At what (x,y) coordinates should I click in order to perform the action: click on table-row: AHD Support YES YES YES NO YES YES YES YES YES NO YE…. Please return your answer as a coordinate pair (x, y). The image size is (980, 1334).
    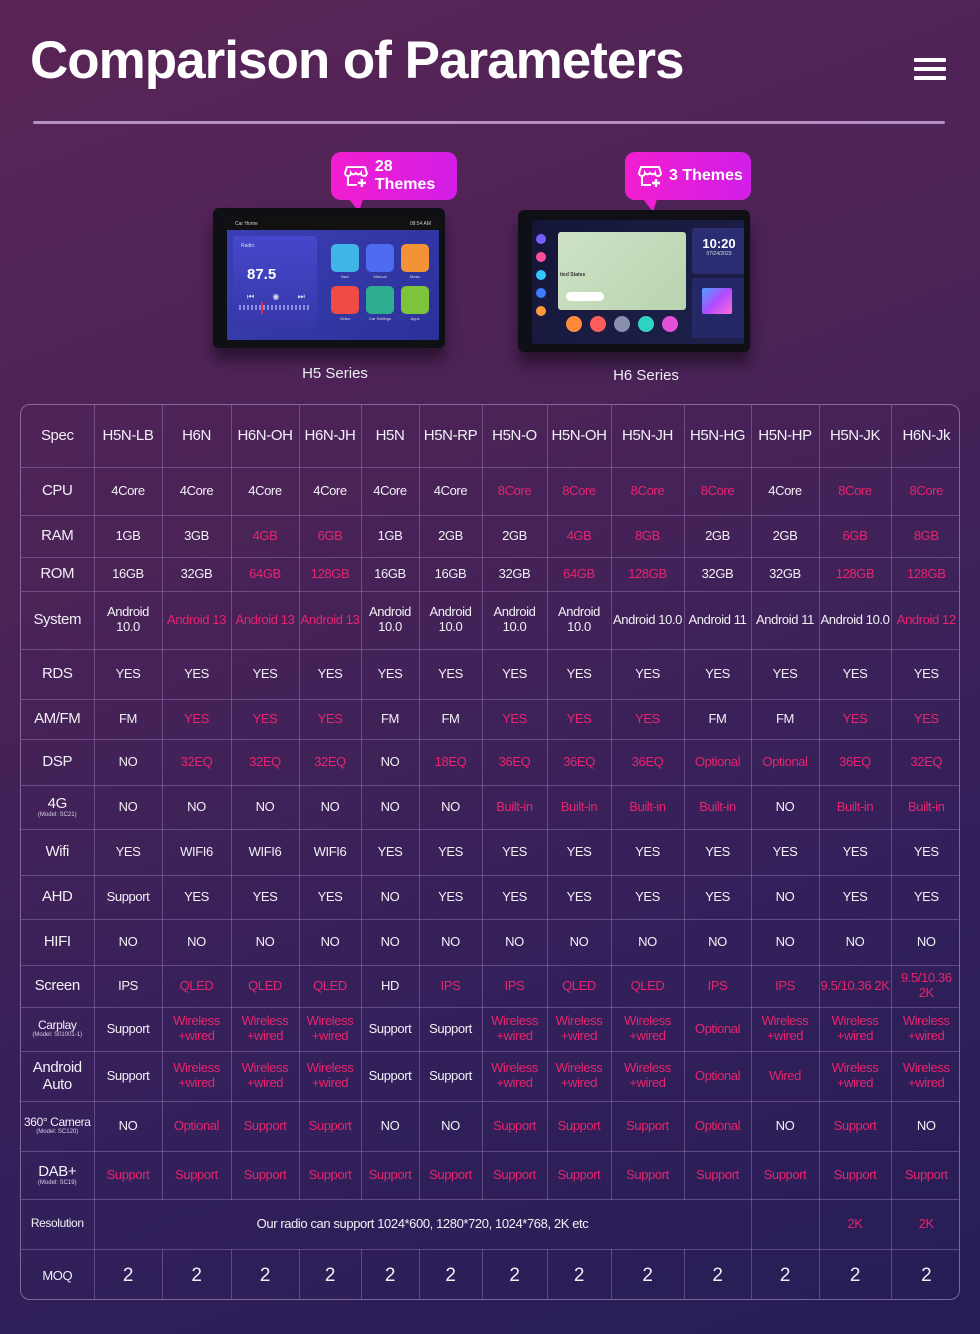
    Looking at the image, I should click on (490, 897).